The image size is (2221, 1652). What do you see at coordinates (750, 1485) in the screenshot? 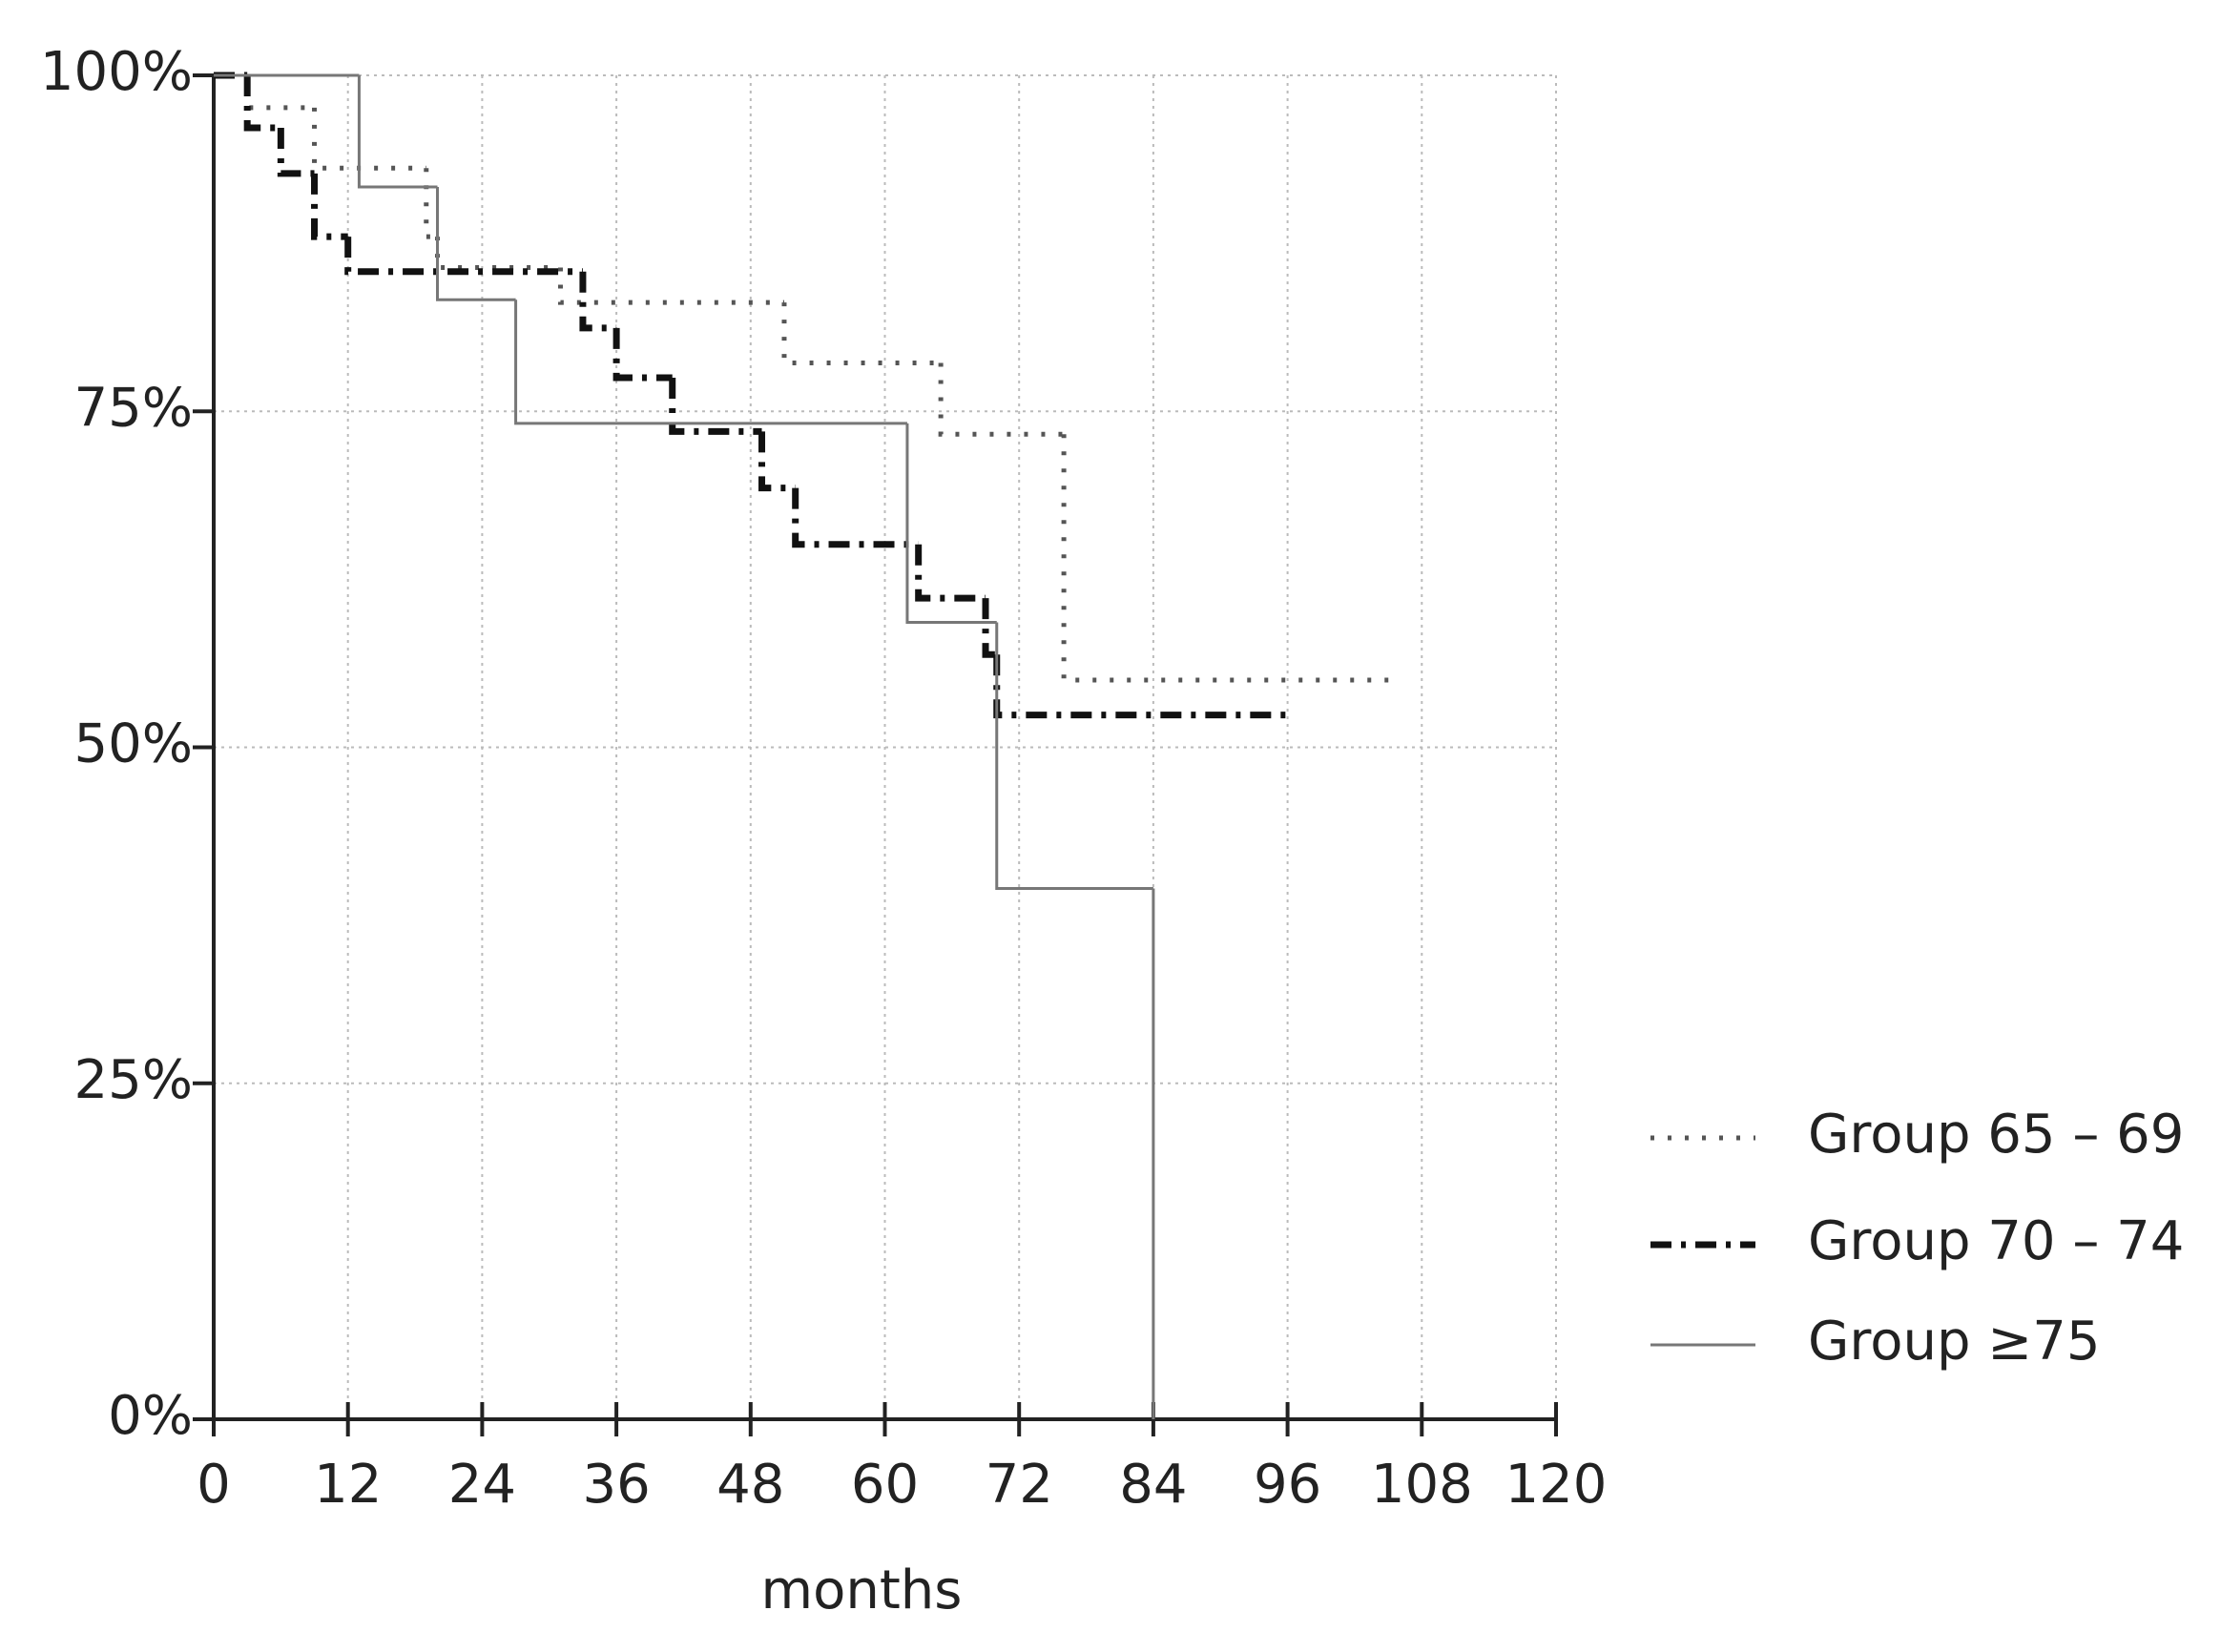
I see `x-tick-label: 48` at bounding box center [750, 1485].